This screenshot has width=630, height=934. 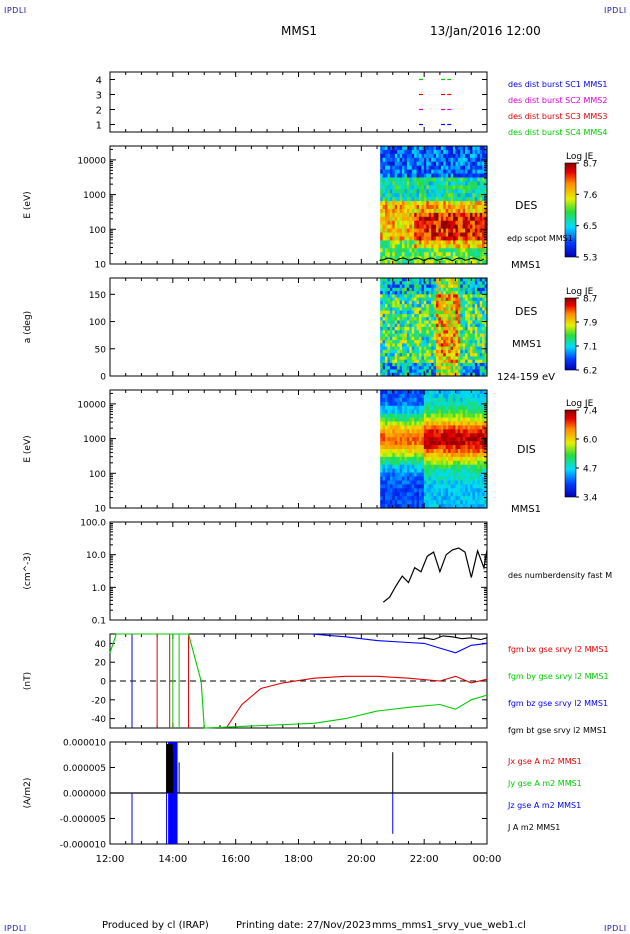 I want to click on dis_energy-colorbar-tick-label: 3.4, so click(x=590, y=499).